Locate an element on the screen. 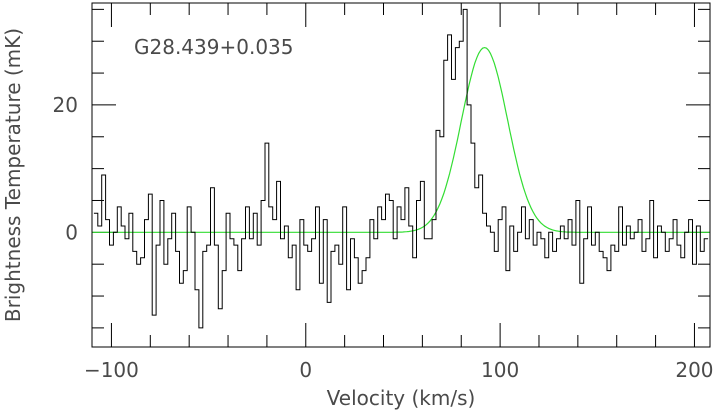 Image resolution: width=721 pixels, height=411 pixels. y-axis-label: Brightness Temperature (mK) is located at coordinates (13, 175).